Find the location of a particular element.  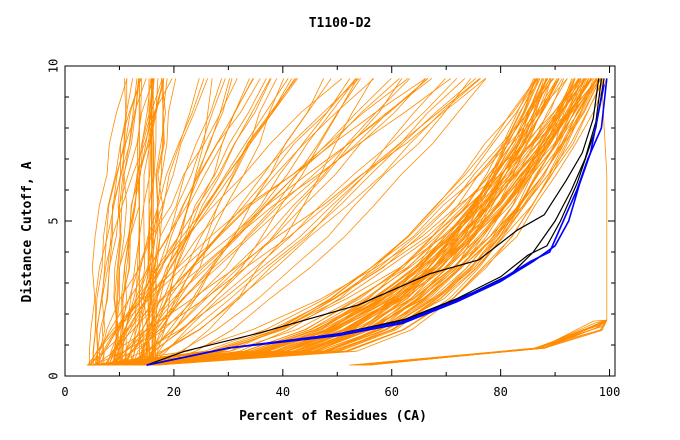

x-tick-label: 100 is located at coordinates (610, 392).